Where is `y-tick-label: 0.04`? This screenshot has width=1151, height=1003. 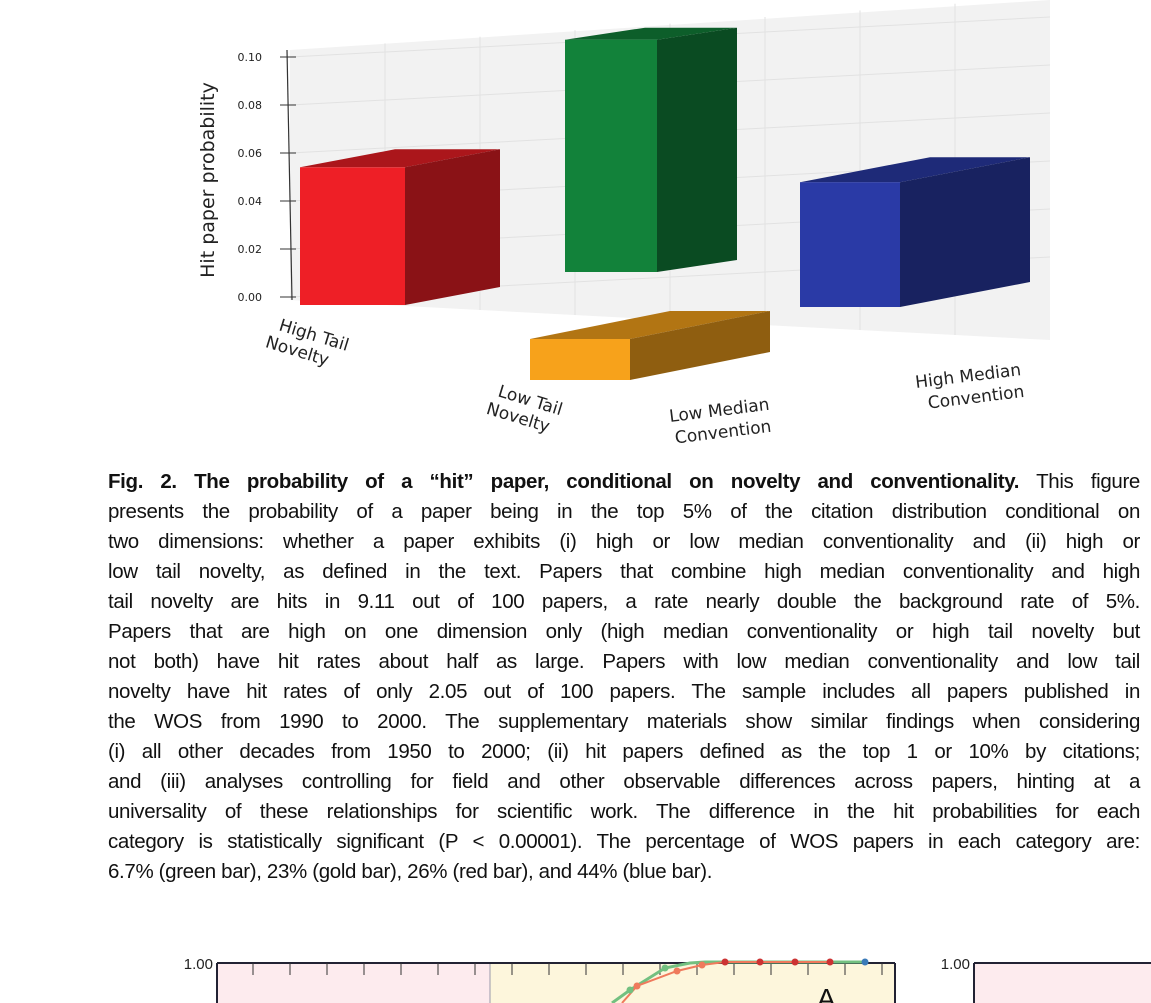 y-tick-label: 0.04 is located at coordinates (250, 201).